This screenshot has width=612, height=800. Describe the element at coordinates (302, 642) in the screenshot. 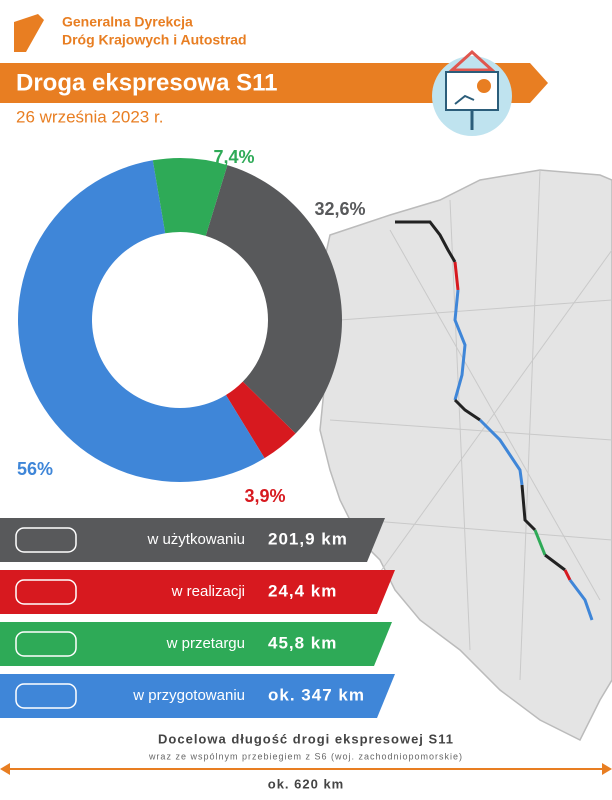

I see `row-length: 45,8 km` at that location.